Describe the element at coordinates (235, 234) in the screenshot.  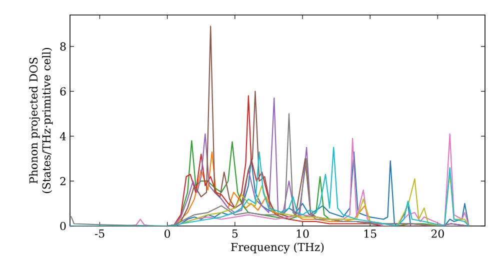
I see `x-tick-label: 5` at that location.